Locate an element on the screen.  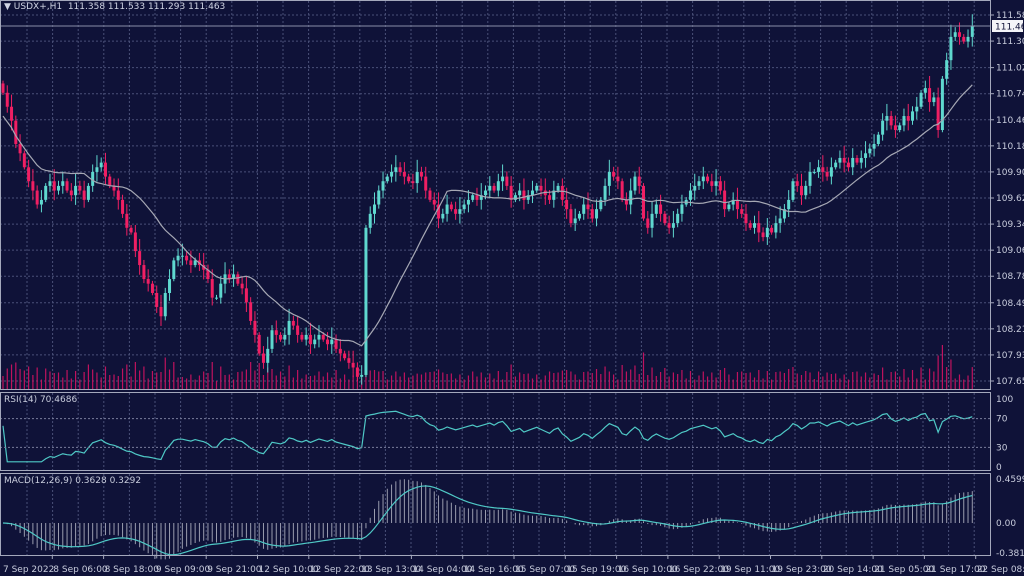
time-tick-label: 13 Sep 13:00 is located at coordinates (391, 570).